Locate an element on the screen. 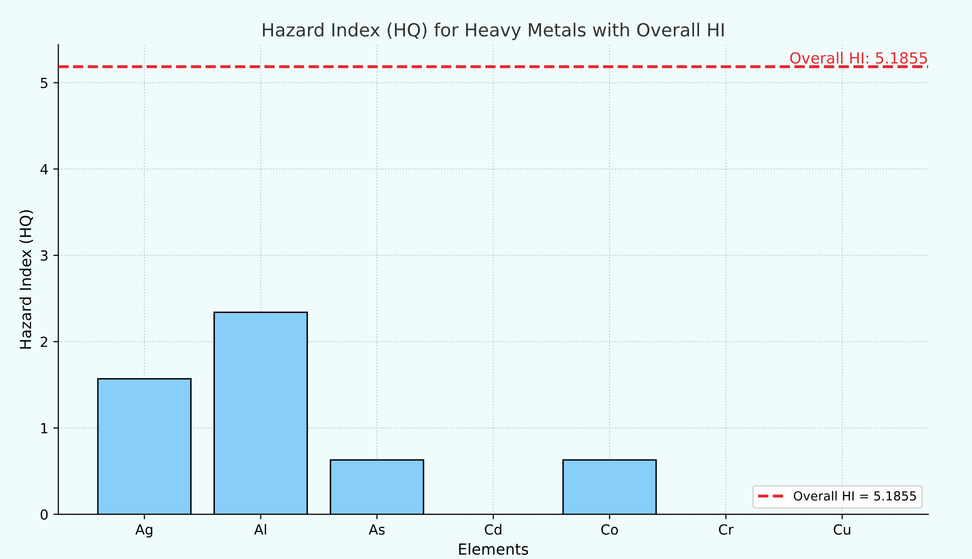 The image size is (972, 559). x-tick-label: Cd is located at coordinates (493, 529).